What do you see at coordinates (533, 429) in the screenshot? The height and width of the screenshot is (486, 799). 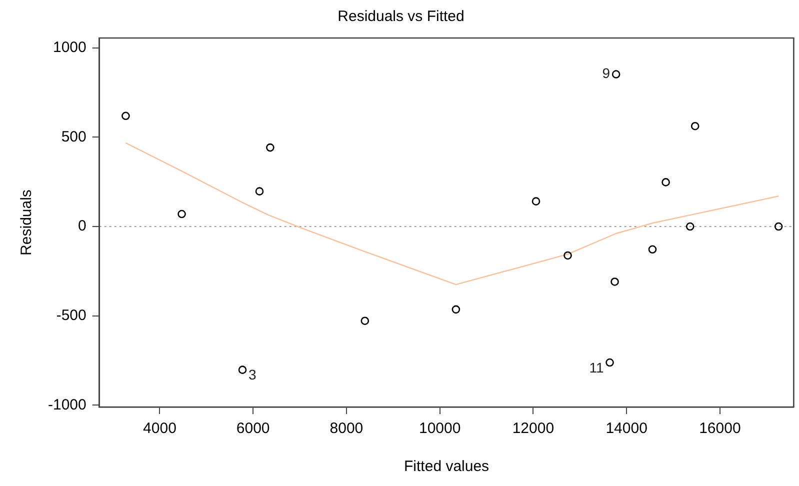 I see `x-tick-label: 12000` at bounding box center [533, 429].